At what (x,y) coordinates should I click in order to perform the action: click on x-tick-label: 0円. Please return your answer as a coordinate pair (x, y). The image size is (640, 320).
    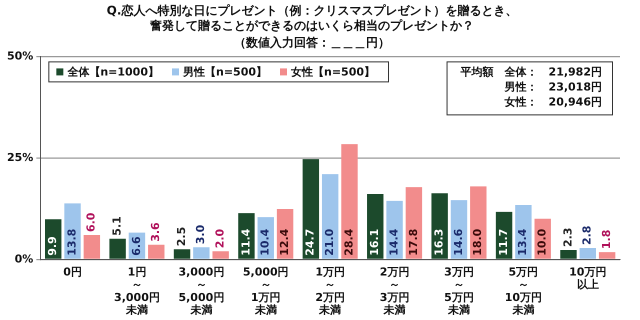
    Looking at the image, I should click on (72, 272).